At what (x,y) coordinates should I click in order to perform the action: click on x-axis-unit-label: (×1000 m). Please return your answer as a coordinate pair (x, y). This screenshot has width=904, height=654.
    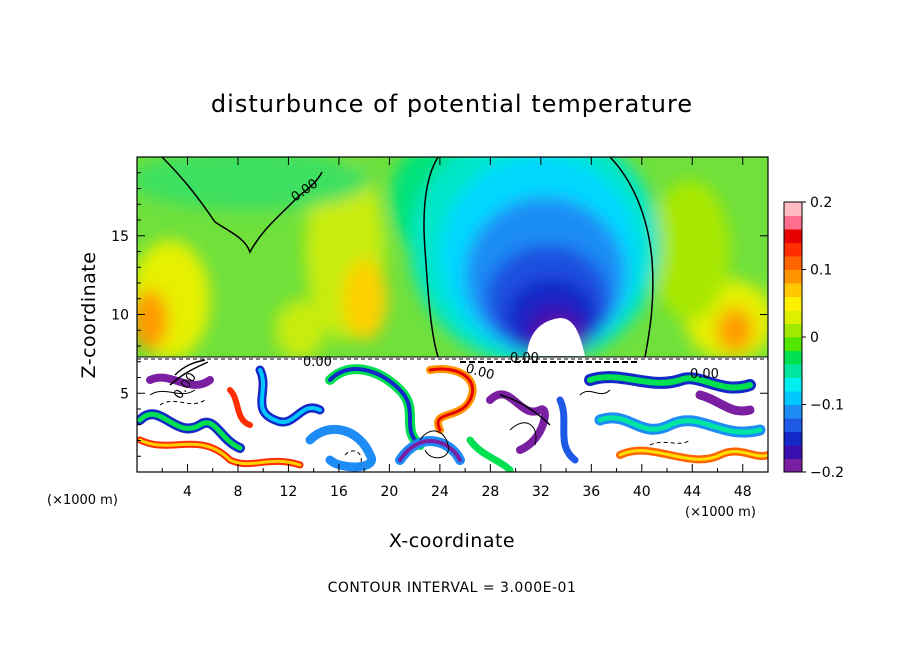
    Looking at the image, I should click on (720, 512).